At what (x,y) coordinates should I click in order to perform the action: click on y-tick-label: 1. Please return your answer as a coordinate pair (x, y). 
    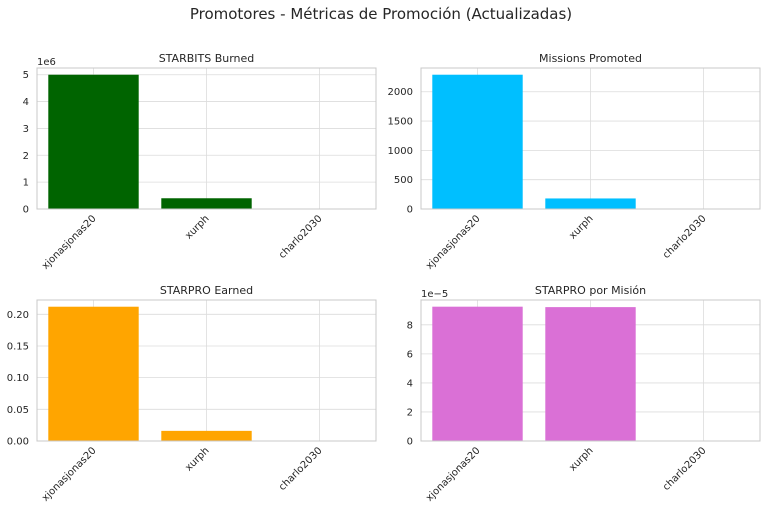
    Looking at the image, I should click on (26, 183).